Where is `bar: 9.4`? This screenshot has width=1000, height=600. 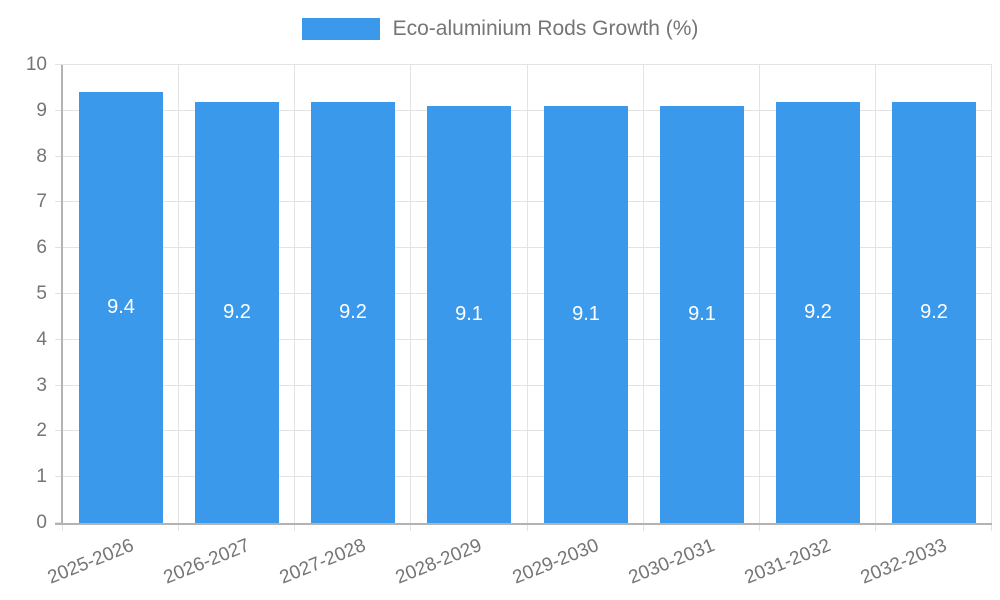 bar: 9.4 is located at coordinates (121, 307).